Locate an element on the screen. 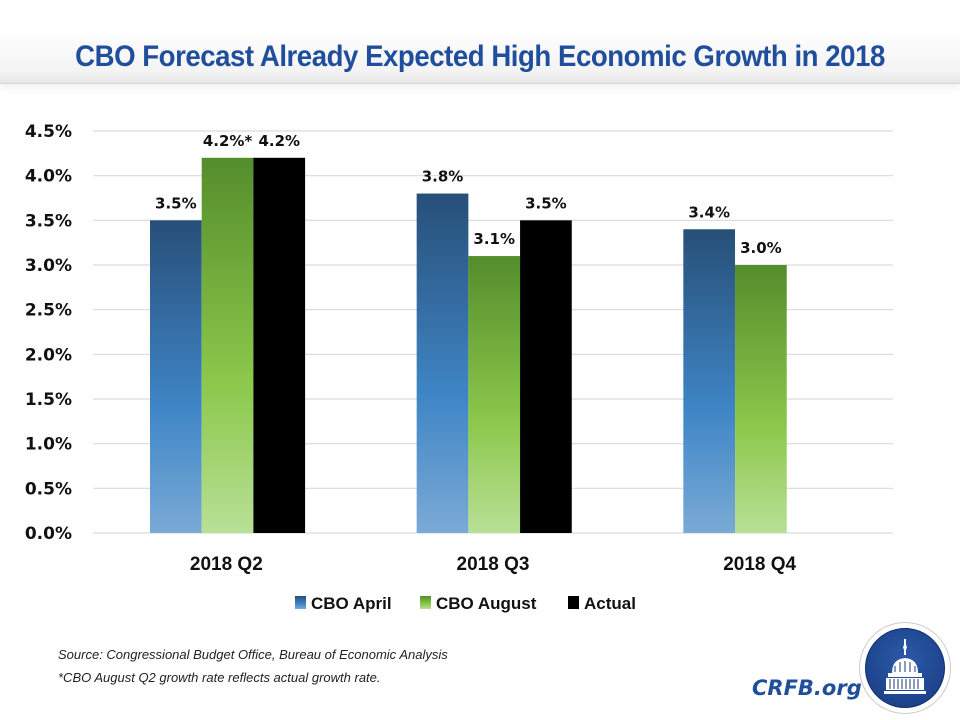 Image resolution: width=960 pixels, height=720 pixels. category-label: 2018 Q3 is located at coordinates (493, 564).